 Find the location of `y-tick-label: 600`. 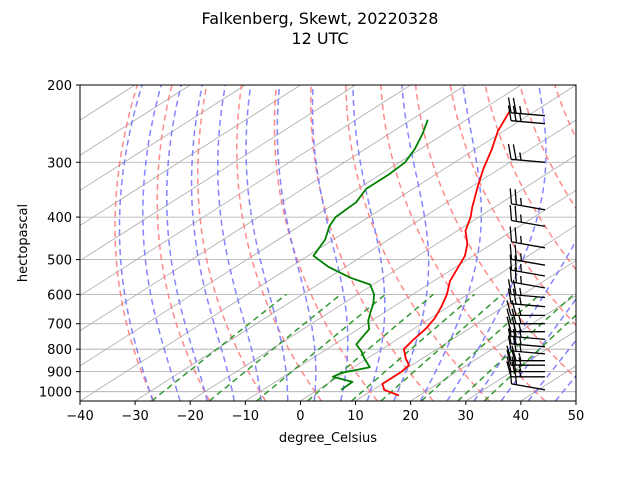

y-tick-label: 600 is located at coordinates (59, 295).